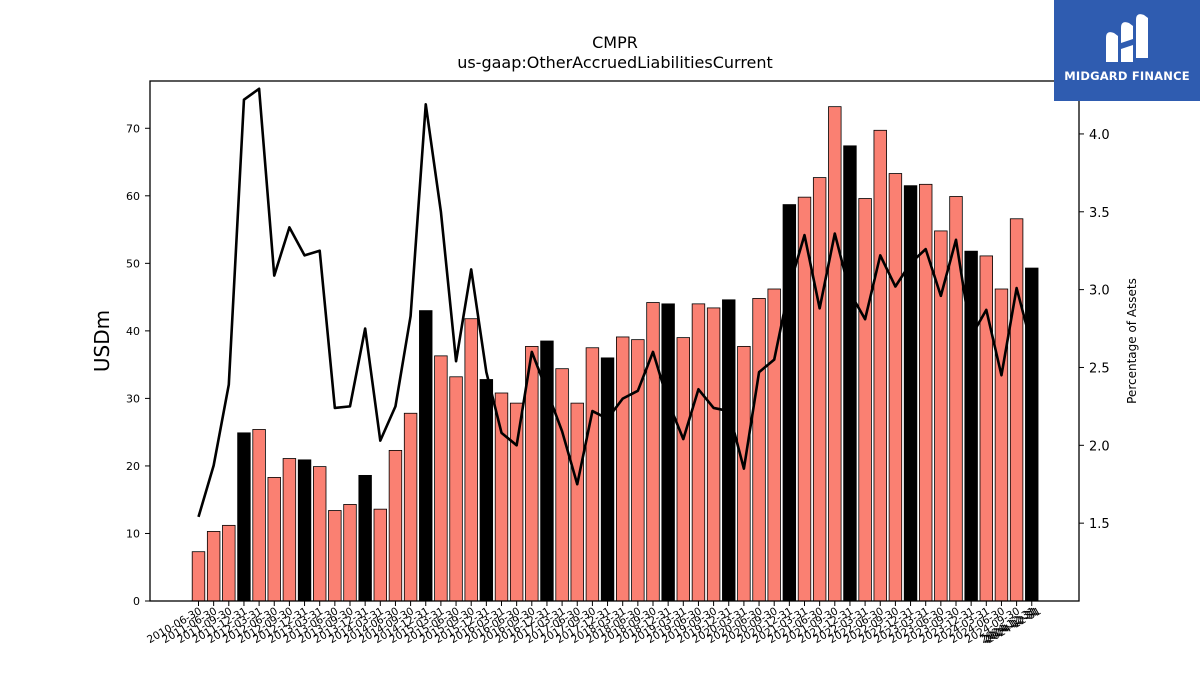 The width and height of the screenshot is (1200, 675). I want to click on y-tick-label: 40, so click(133, 331).